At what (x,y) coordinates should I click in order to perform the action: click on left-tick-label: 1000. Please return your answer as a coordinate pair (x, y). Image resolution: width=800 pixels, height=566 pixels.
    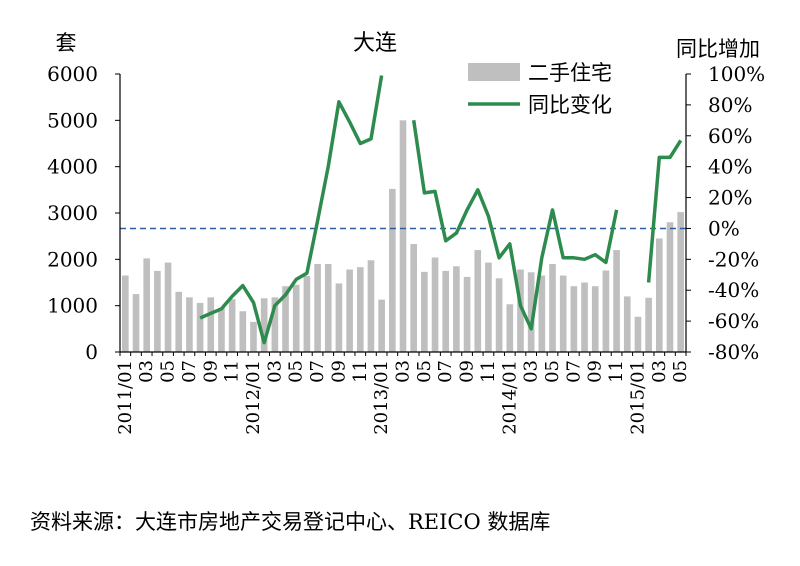
    Looking at the image, I should click on (72, 306).